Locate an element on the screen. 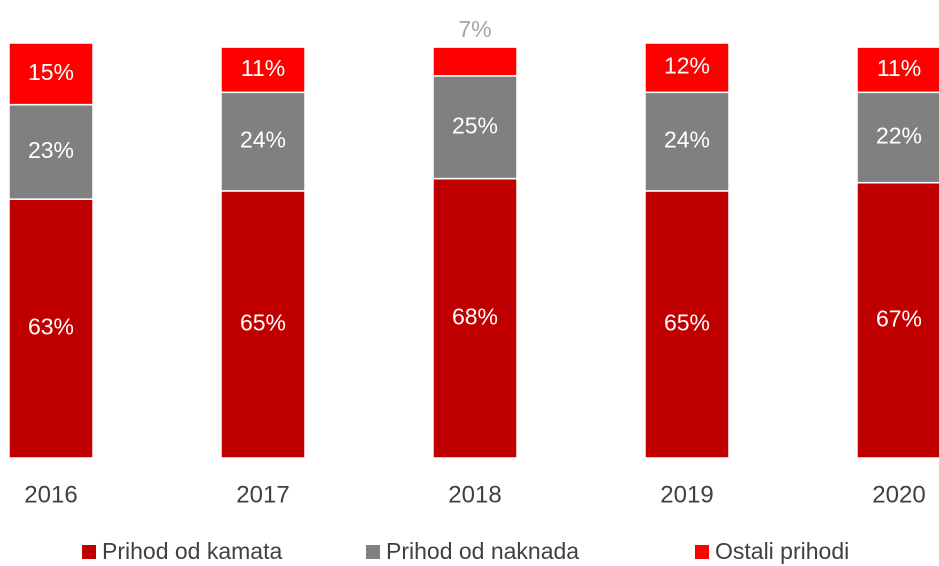 Image resolution: width=939 pixels, height=566 pixels. data-label: 7% is located at coordinates (474, 29).